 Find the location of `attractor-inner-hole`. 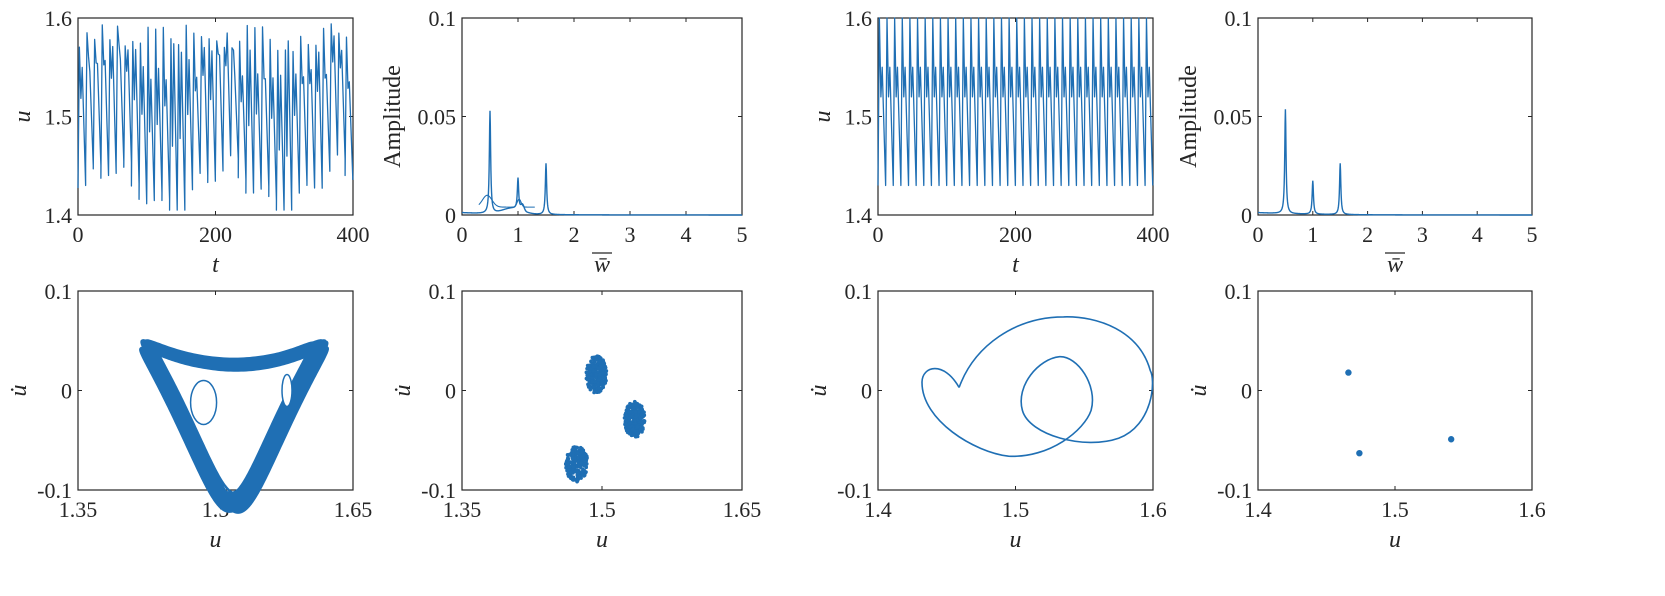

attractor-inner-hole is located at coordinates (287, 390).